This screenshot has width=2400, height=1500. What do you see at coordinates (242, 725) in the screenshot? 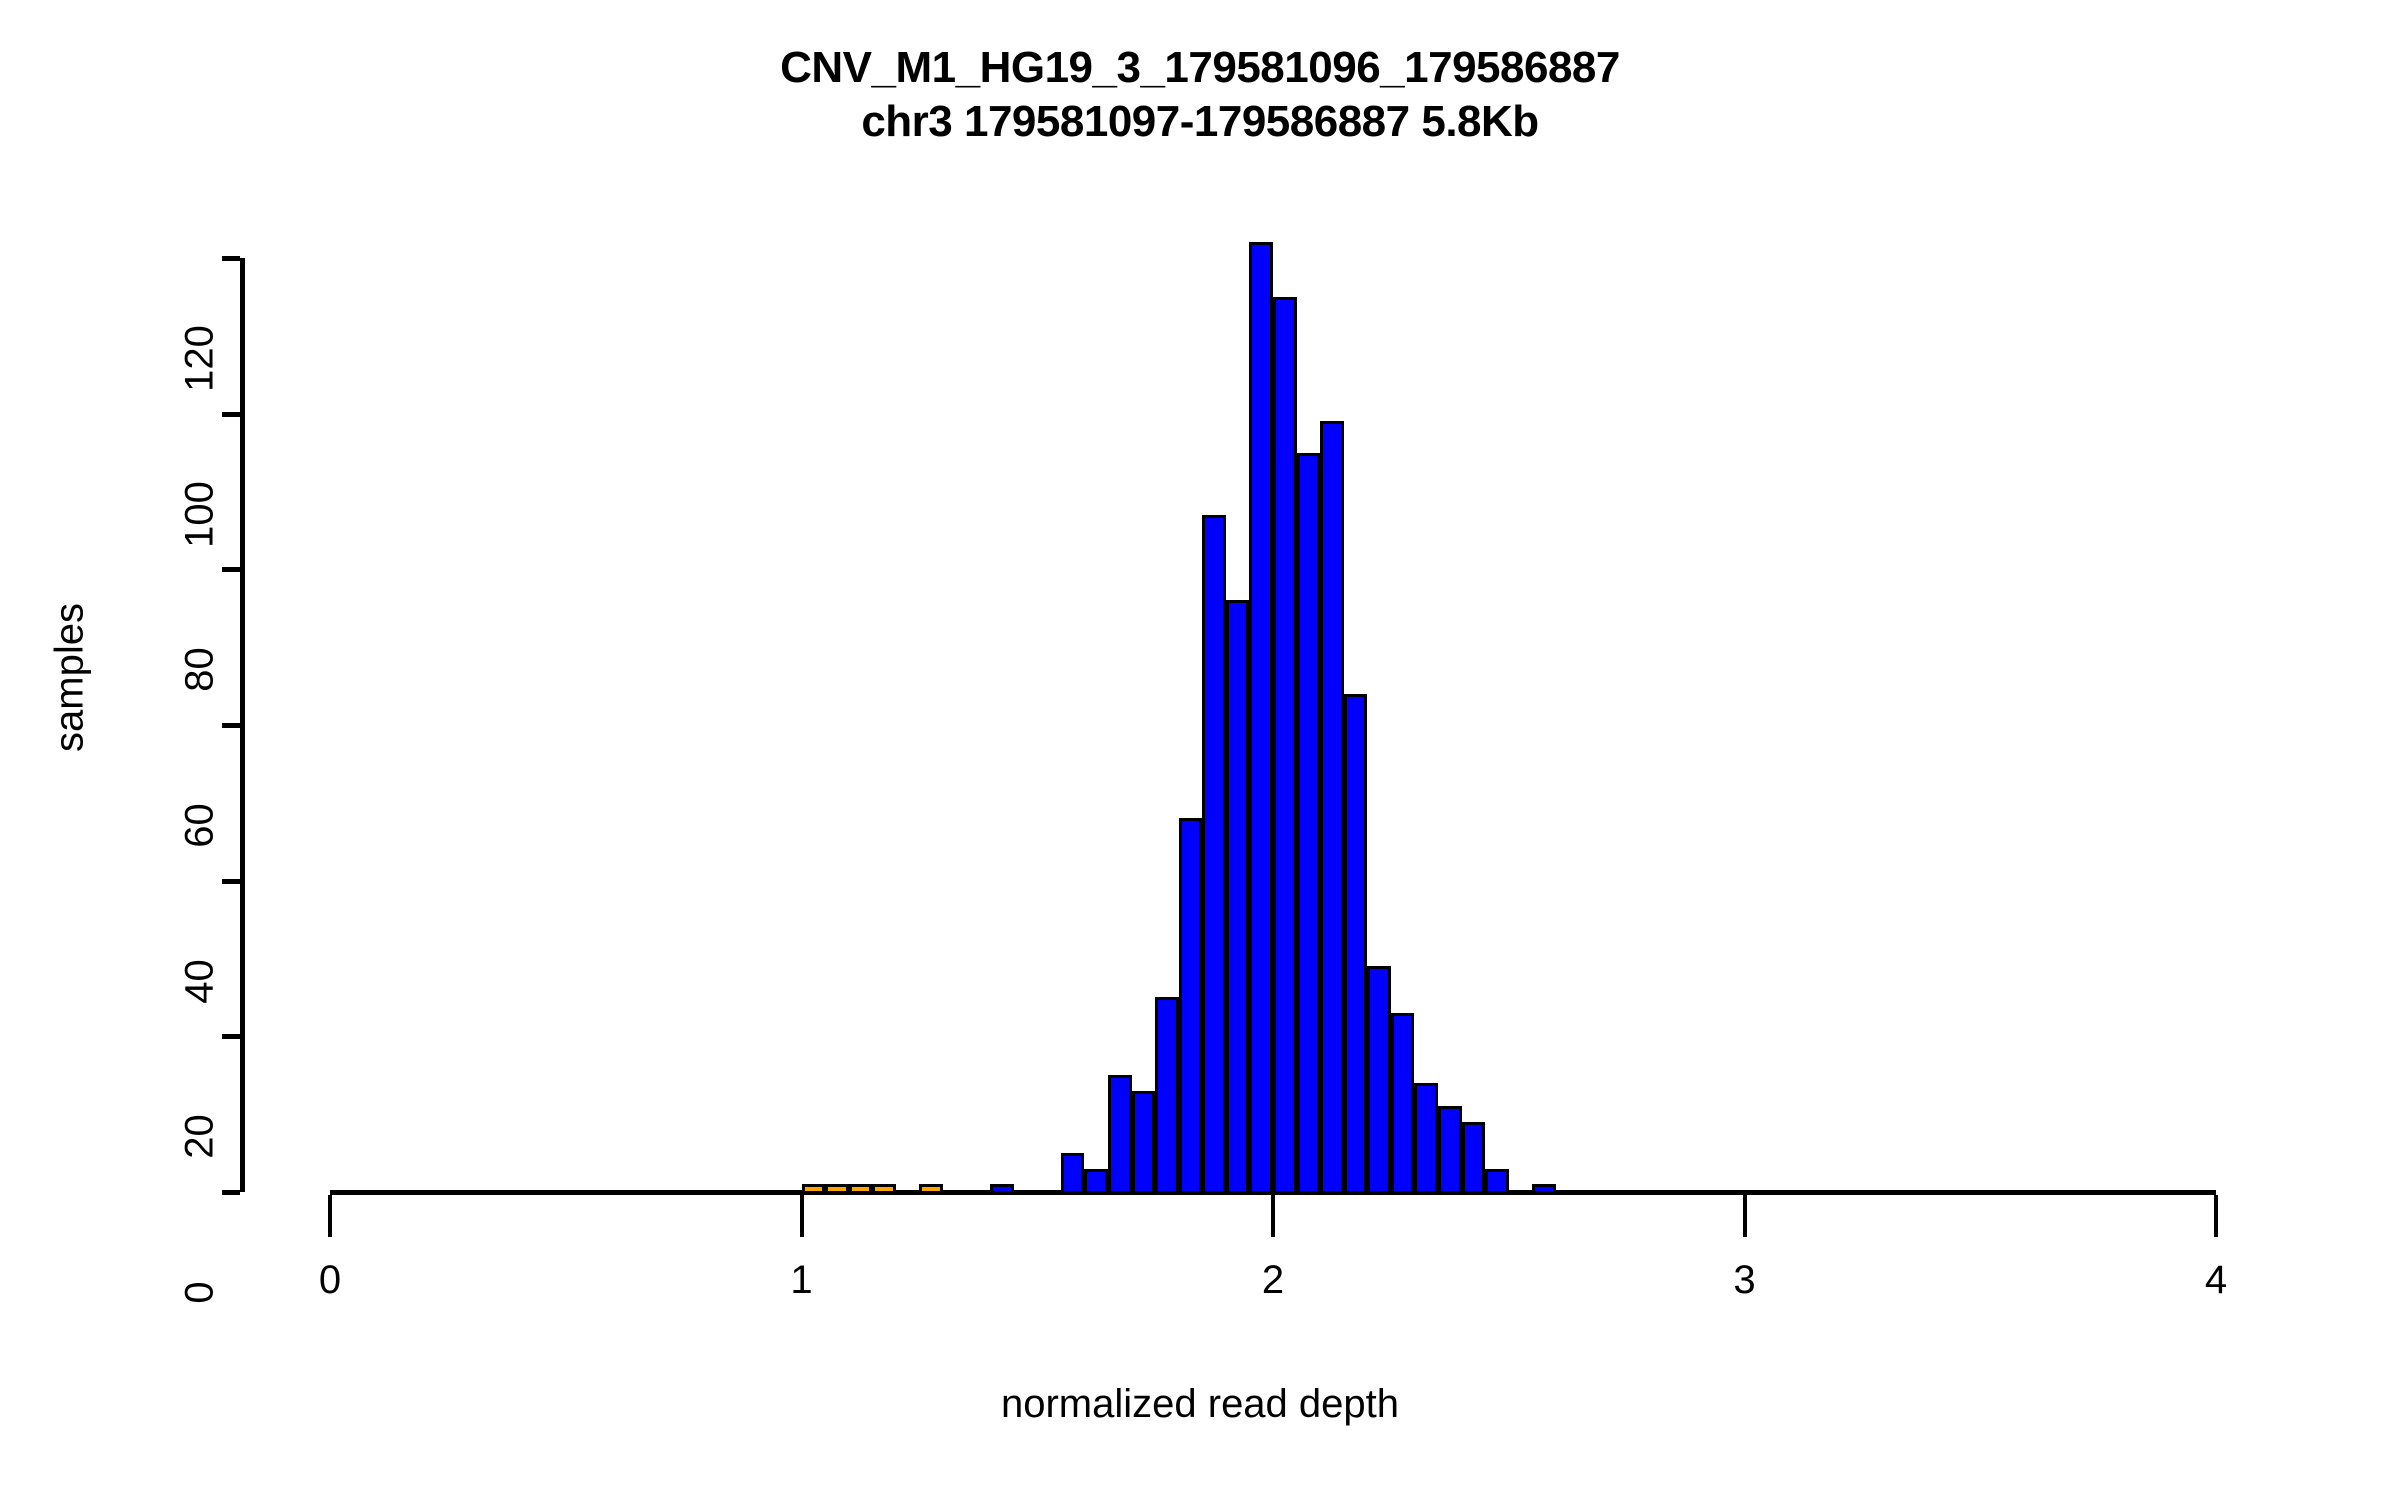
I see `y-axis-line` at bounding box center [242, 725].